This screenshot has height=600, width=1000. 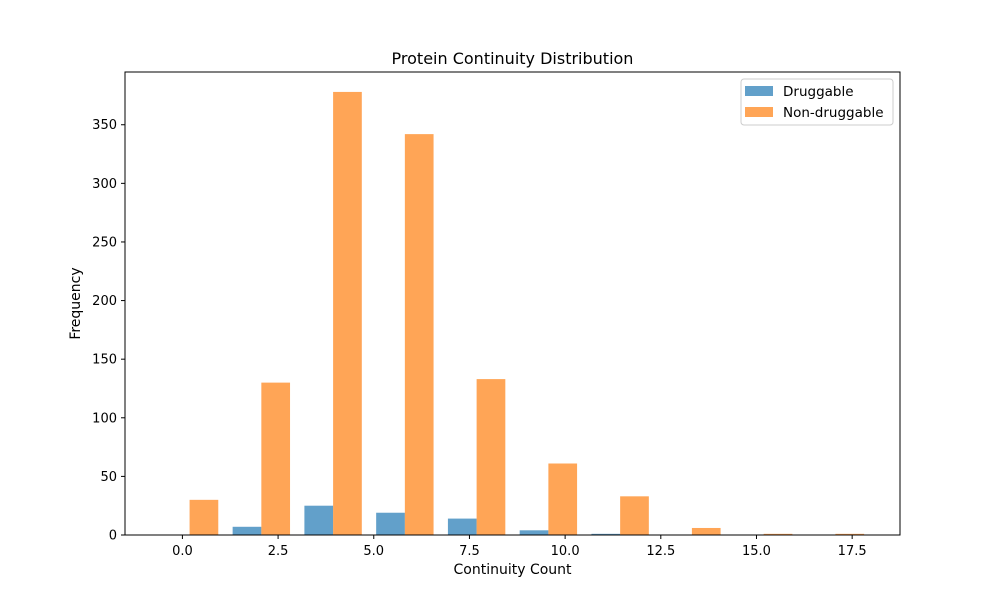 I want to click on y-axis-label: Frequency, so click(x=76, y=303).